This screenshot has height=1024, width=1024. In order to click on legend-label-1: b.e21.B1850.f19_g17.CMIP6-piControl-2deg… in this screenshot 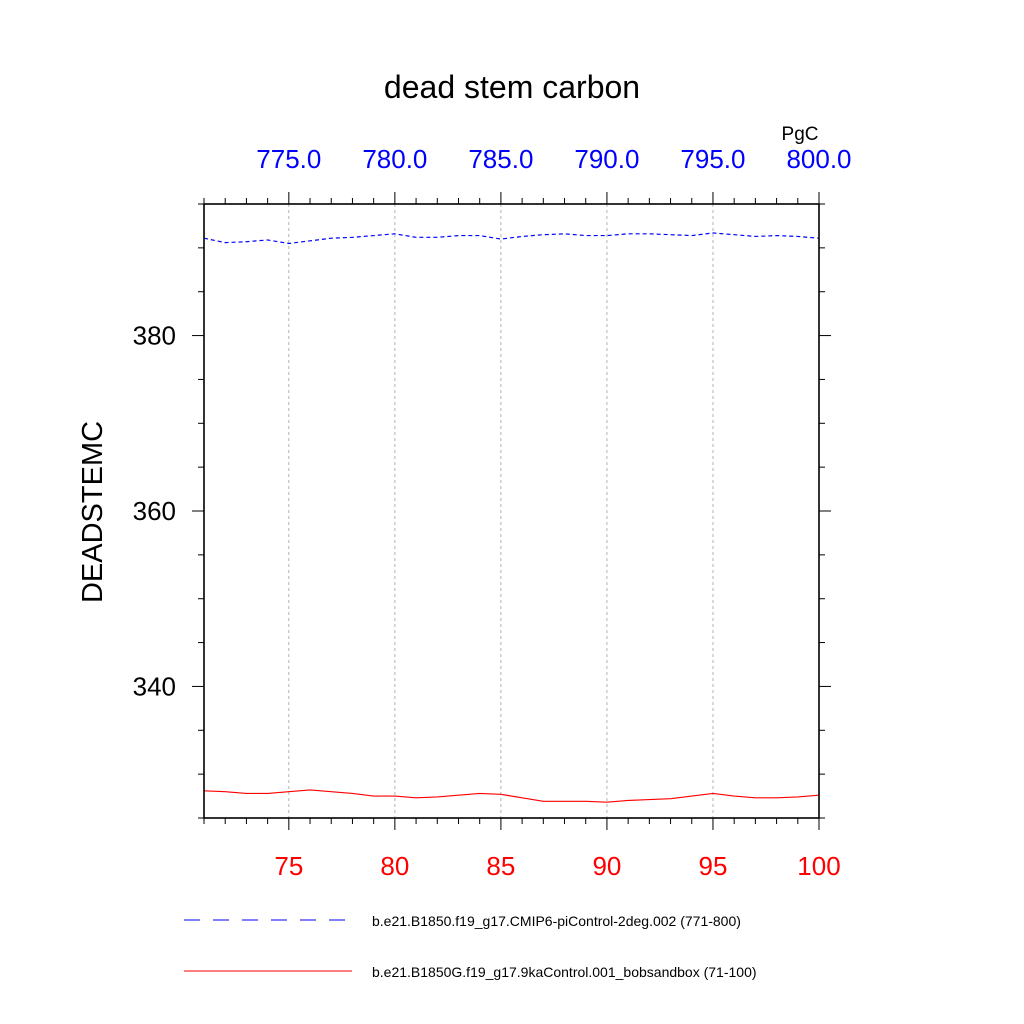, I will do `click(556, 921)`.